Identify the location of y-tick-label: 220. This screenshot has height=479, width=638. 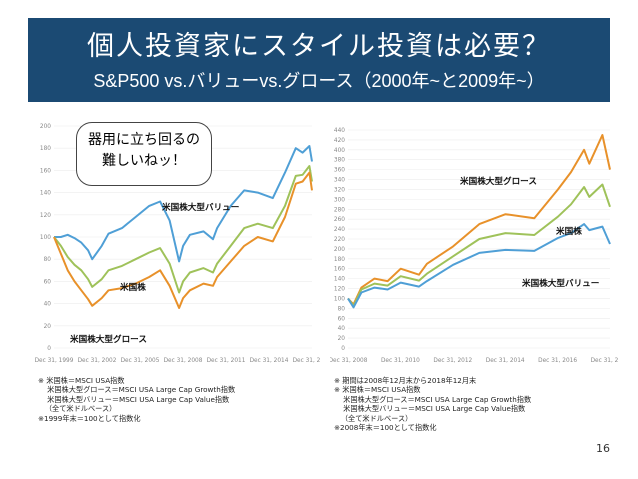
(339, 240).